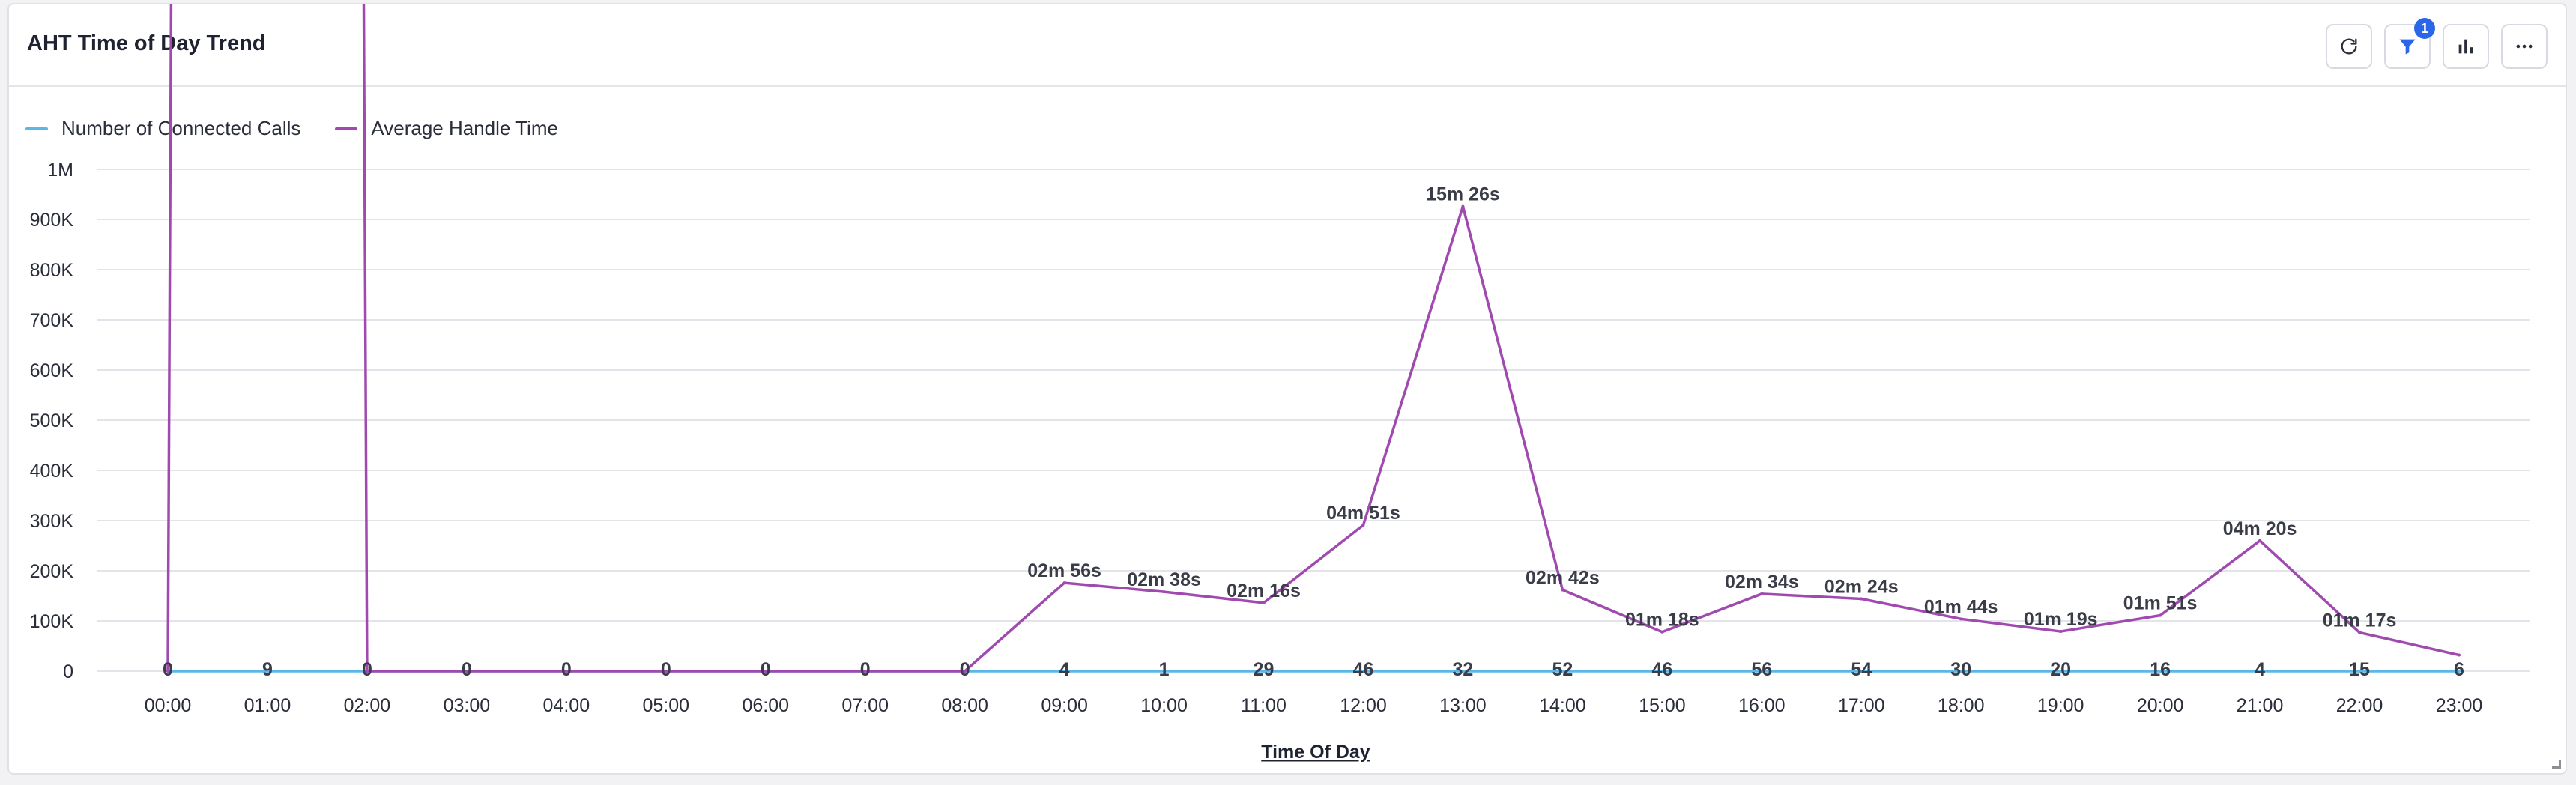  Describe the element at coordinates (464, 128) in the screenshot. I see `legend-label-average-handle-time: Average Handle Time` at that location.